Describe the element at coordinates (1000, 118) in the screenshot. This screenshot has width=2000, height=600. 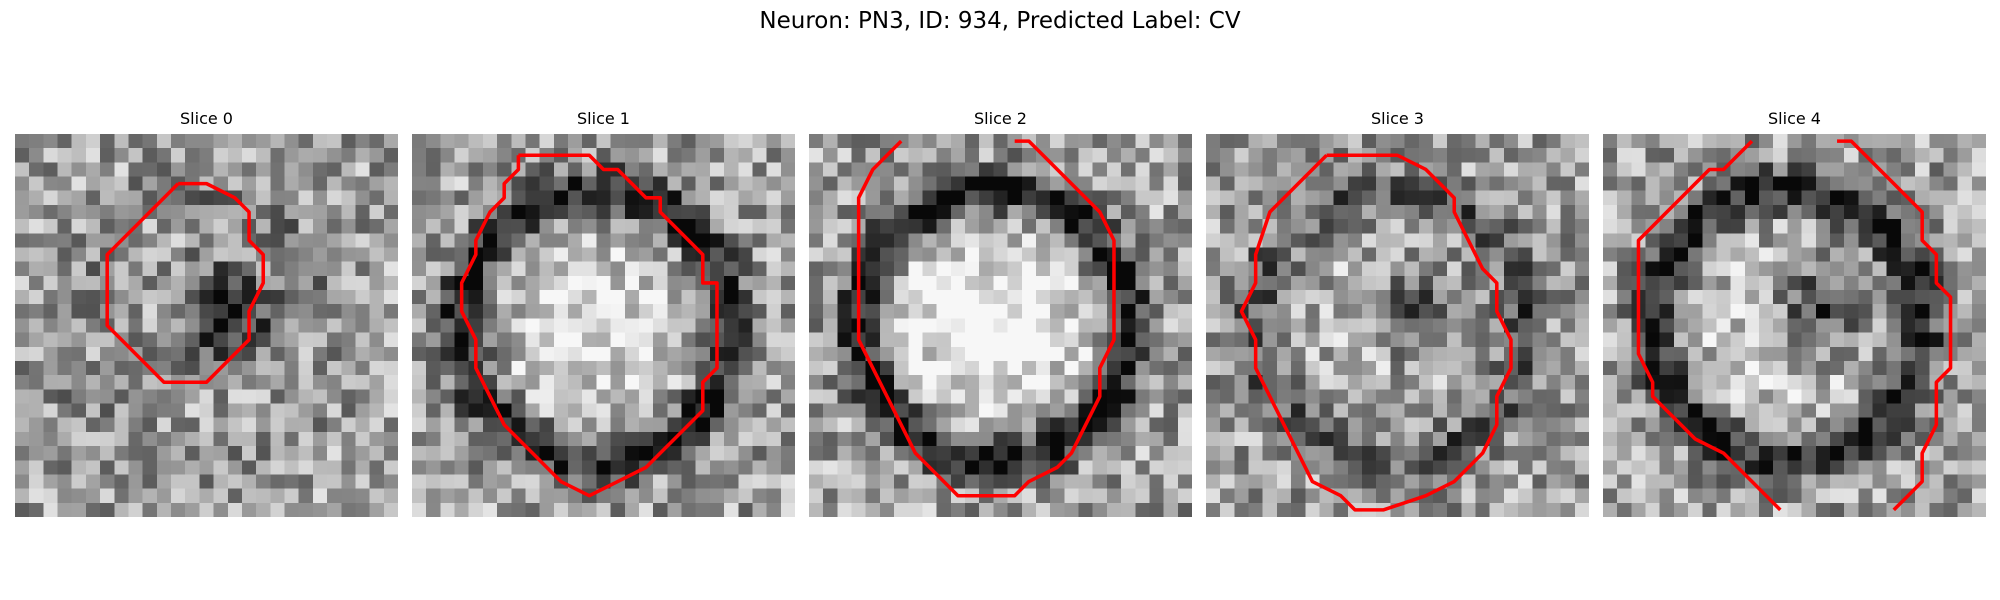
I see `slice-title: Slice 2` at that location.